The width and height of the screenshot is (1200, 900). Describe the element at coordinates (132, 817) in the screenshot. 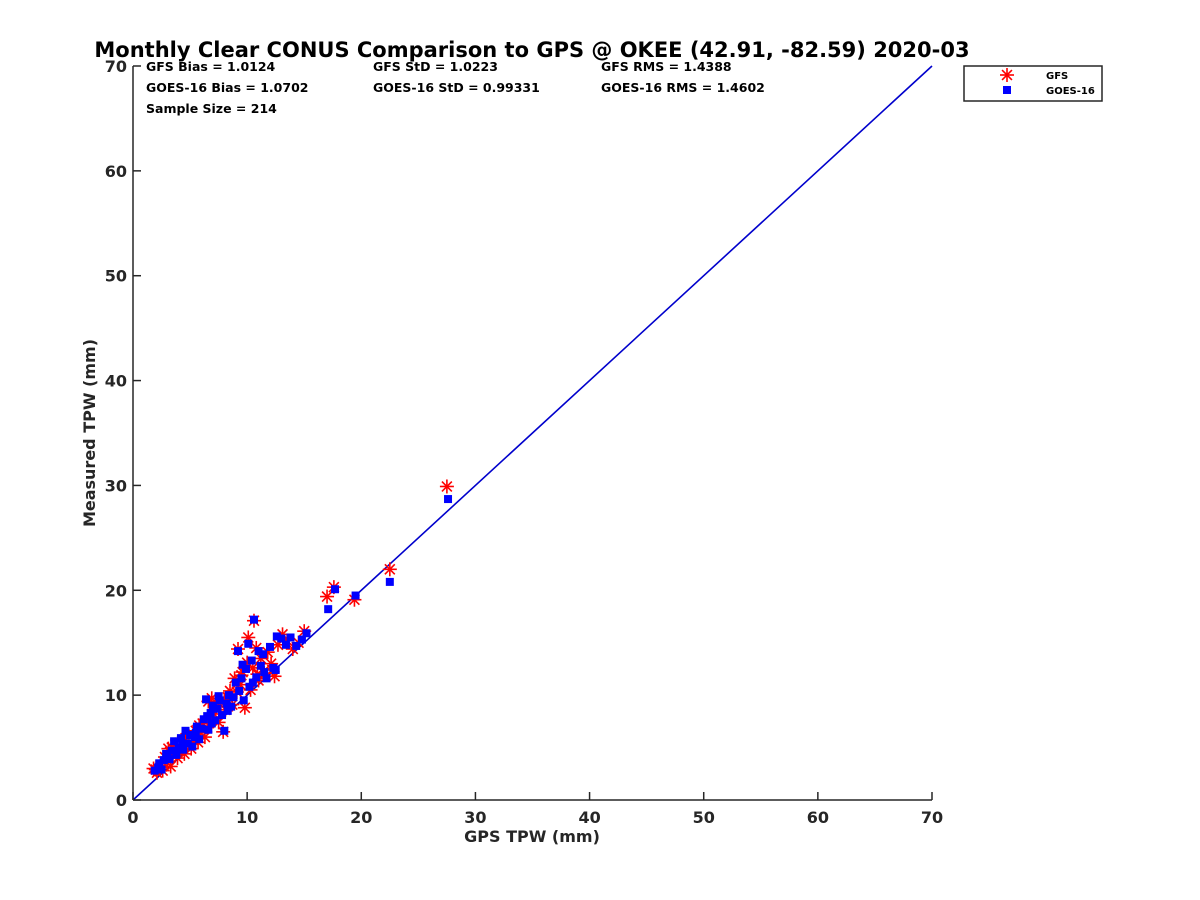

I see `x-tick-label: 0` at that location.